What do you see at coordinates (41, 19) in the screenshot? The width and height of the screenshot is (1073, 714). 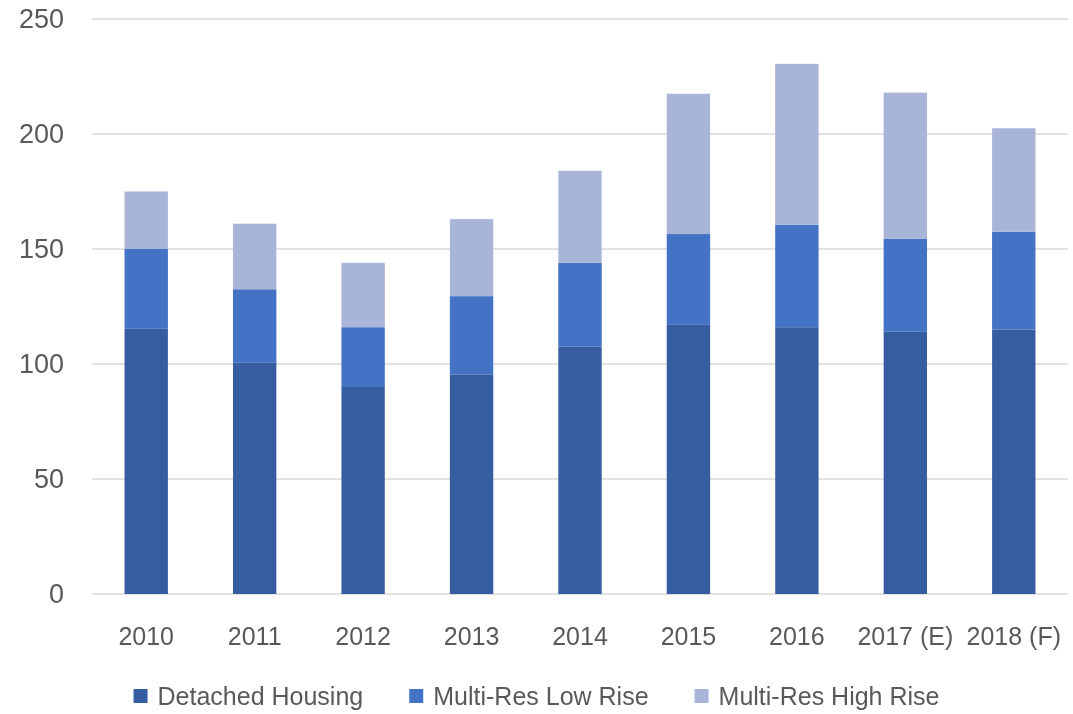 I see `y-tick-label: 250` at bounding box center [41, 19].